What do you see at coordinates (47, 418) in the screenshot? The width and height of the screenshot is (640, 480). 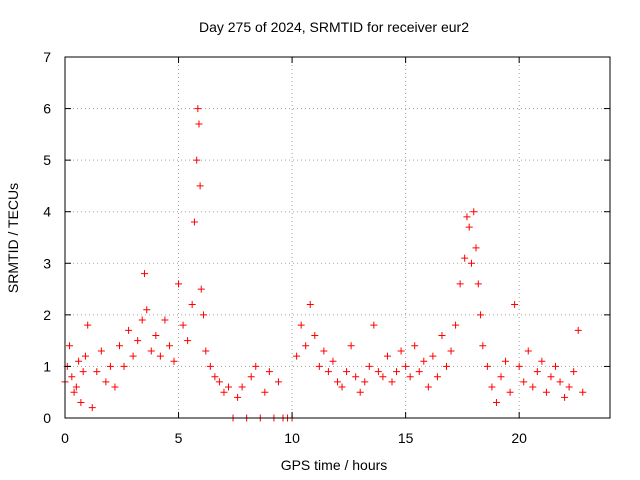 I see `y-tick-label: 0` at bounding box center [47, 418].